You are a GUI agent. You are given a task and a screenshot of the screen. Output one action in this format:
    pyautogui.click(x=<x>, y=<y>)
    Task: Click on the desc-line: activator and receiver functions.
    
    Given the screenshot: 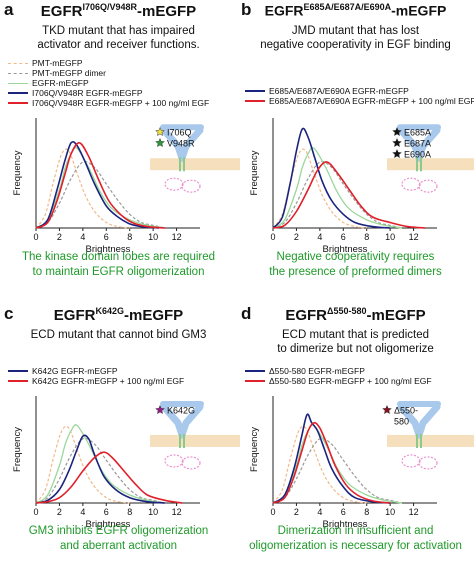 What is the action you would take?
    pyautogui.click(x=118, y=45)
    